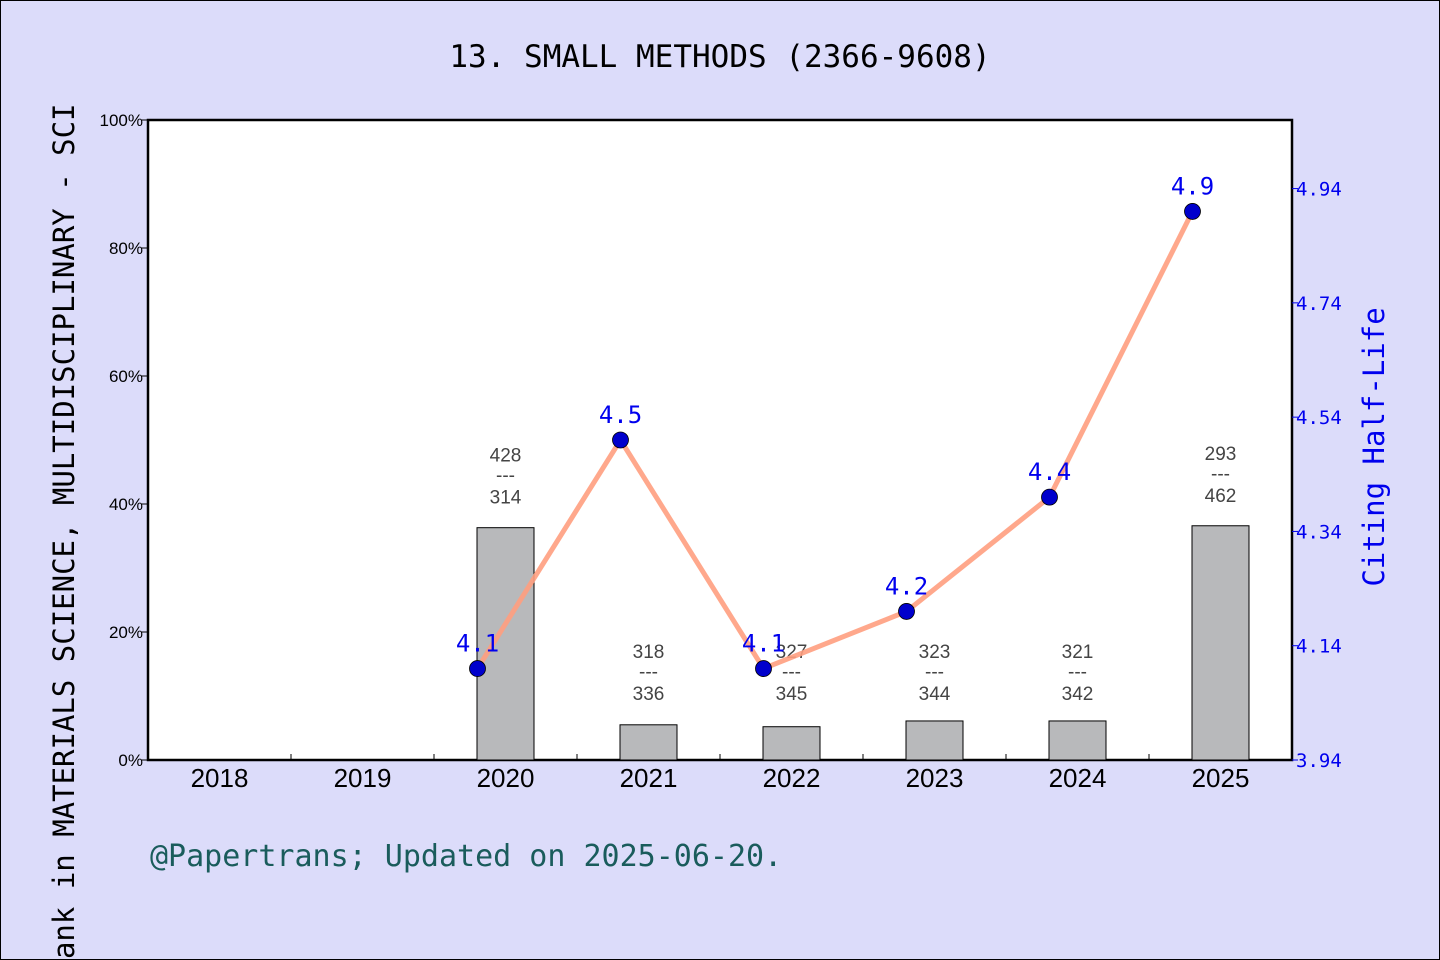  I want to click on bar-label-bottom: 462, so click(1221, 496).